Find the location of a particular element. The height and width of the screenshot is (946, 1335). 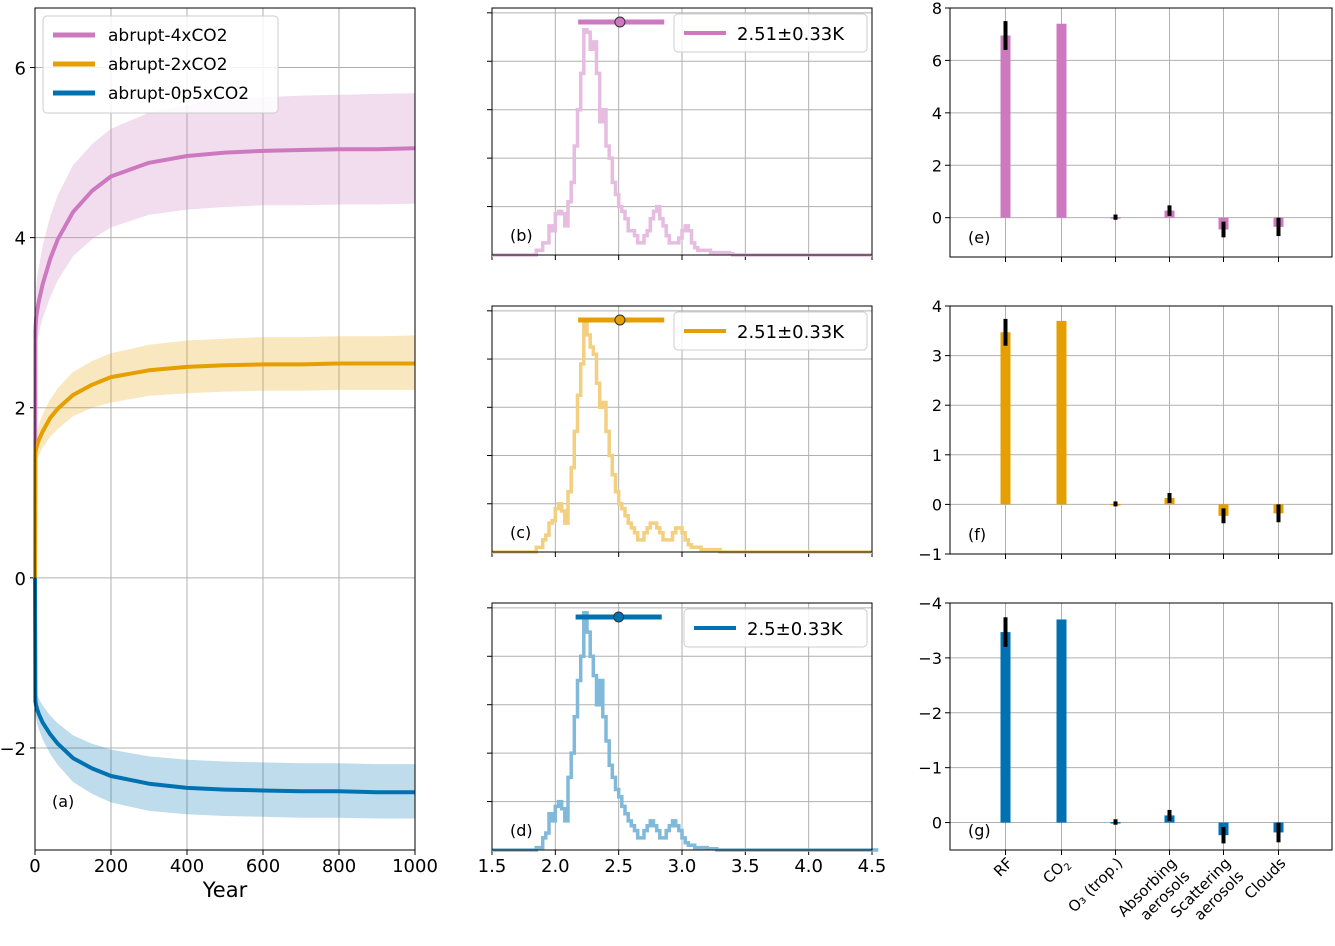

x-tick-label: 3.0 is located at coordinates (682, 866).